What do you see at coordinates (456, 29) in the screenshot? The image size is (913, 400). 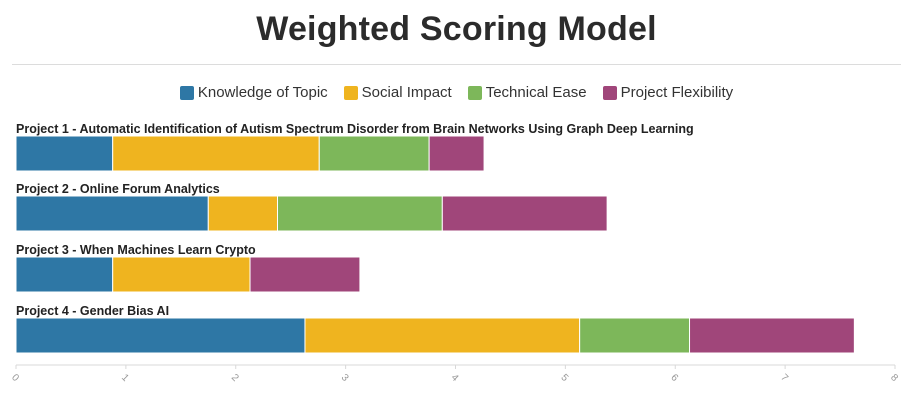 I see `chart-title: Weighted Scoring Model` at bounding box center [456, 29].